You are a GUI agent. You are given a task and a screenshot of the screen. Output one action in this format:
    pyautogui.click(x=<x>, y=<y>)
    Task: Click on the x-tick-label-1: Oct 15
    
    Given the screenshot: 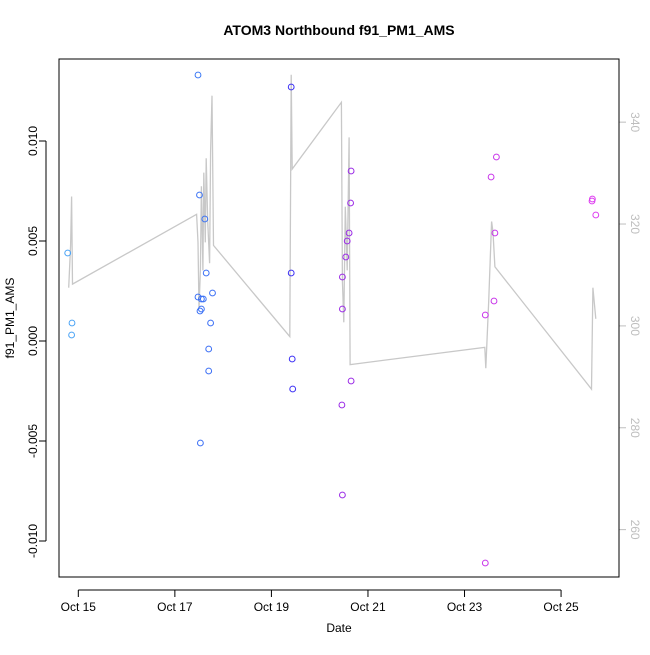 What is the action you would take?
    pyautogui.click(x=79, y=607)
    